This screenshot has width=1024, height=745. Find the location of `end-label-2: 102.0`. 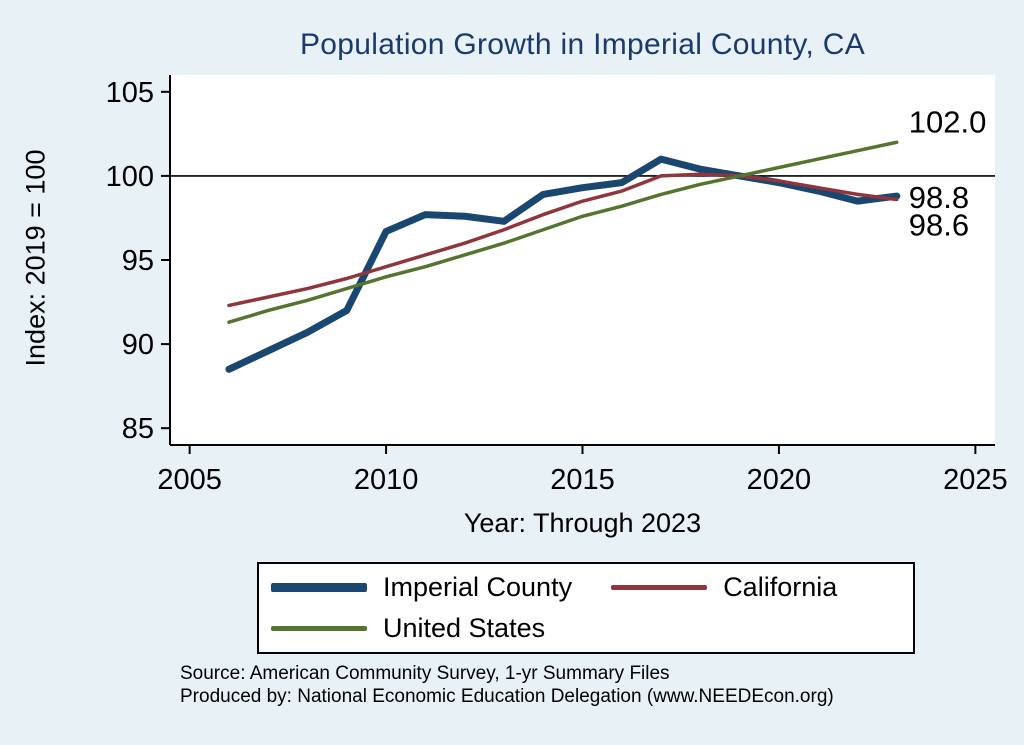

end-label-2: 102.0 is located at coordinates (948, 121).